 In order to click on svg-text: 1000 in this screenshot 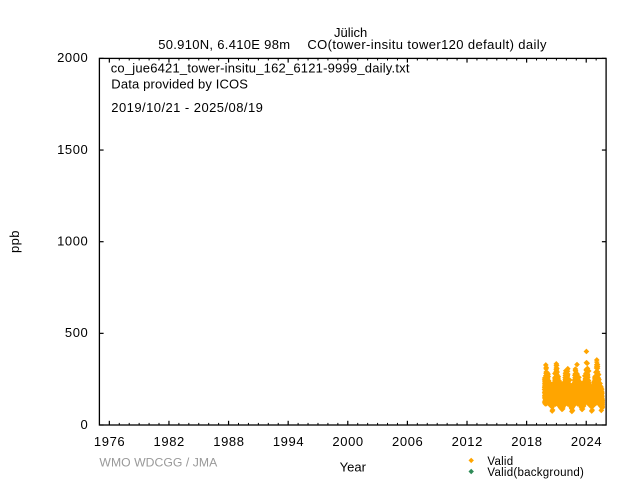, I will do `click(72, 241)`.